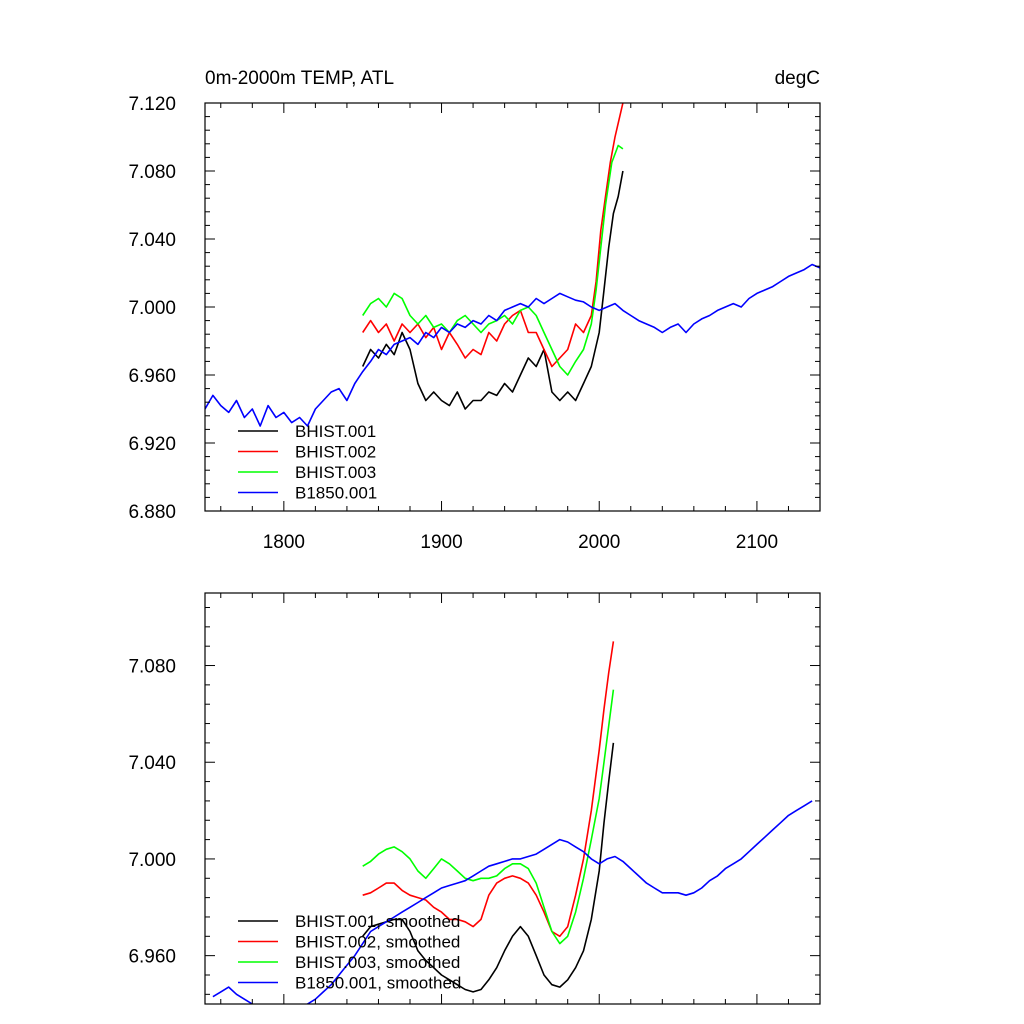 The height and width of the screenshot is (1024, 1024). Describe the element at coordinates (797, 78) in the screenshot. I see `top-title-right: degC` at that location.